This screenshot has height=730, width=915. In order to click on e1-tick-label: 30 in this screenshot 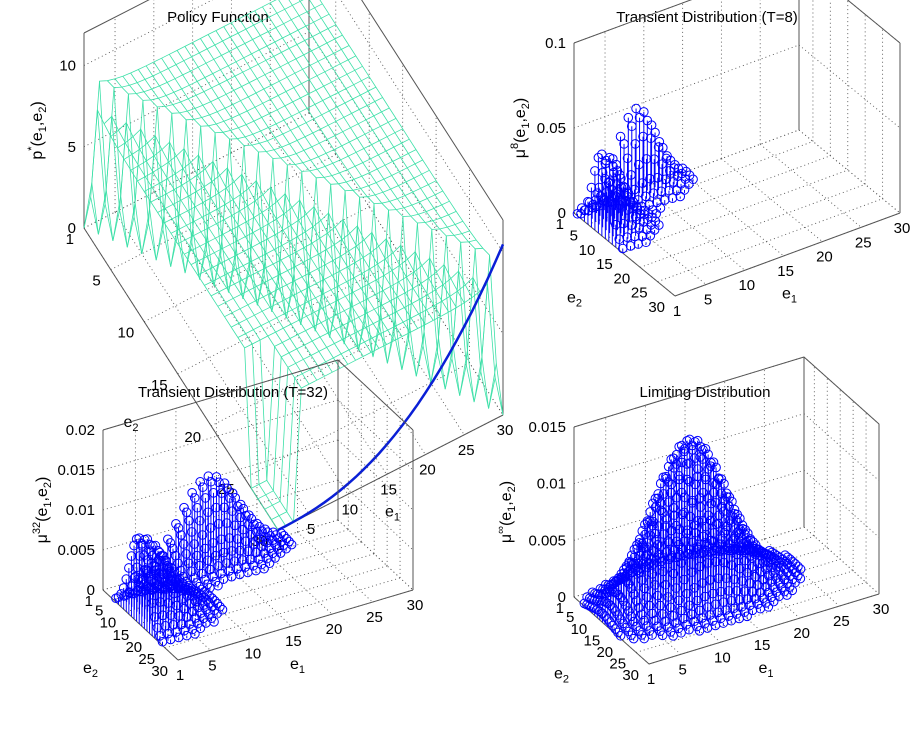, I will do `click(505, 430)`.